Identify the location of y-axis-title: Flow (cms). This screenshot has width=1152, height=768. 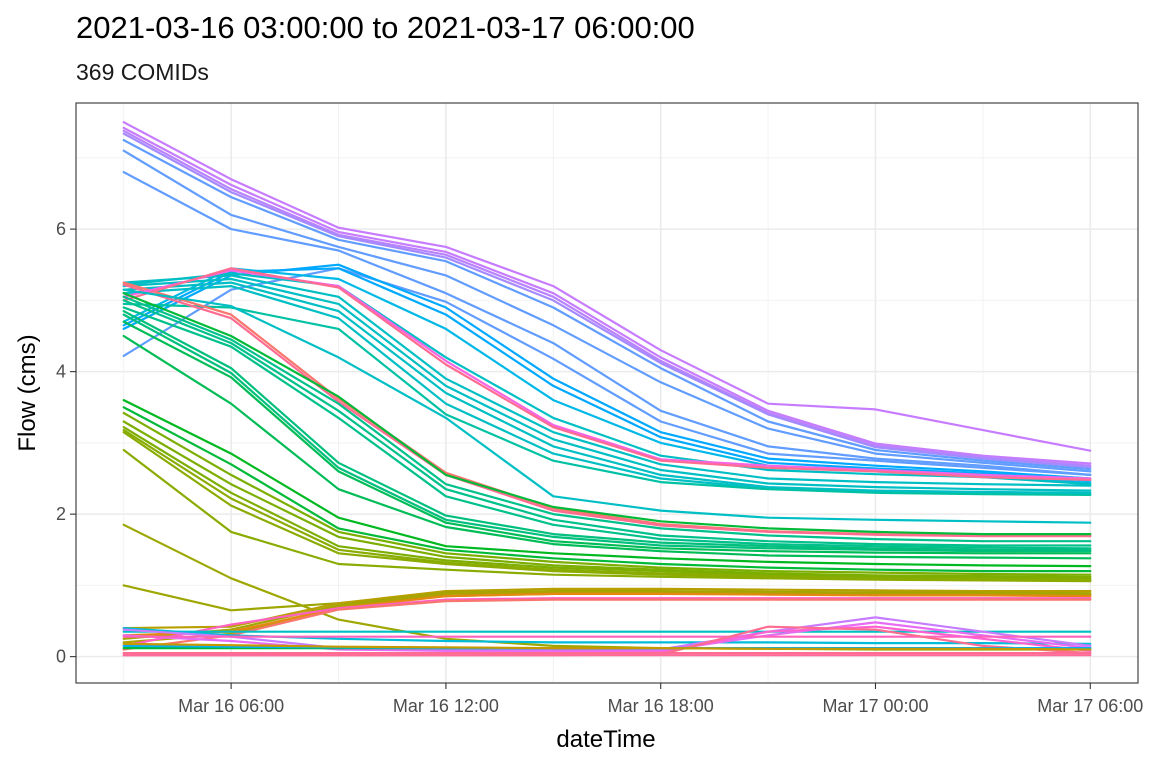
(27, 392).